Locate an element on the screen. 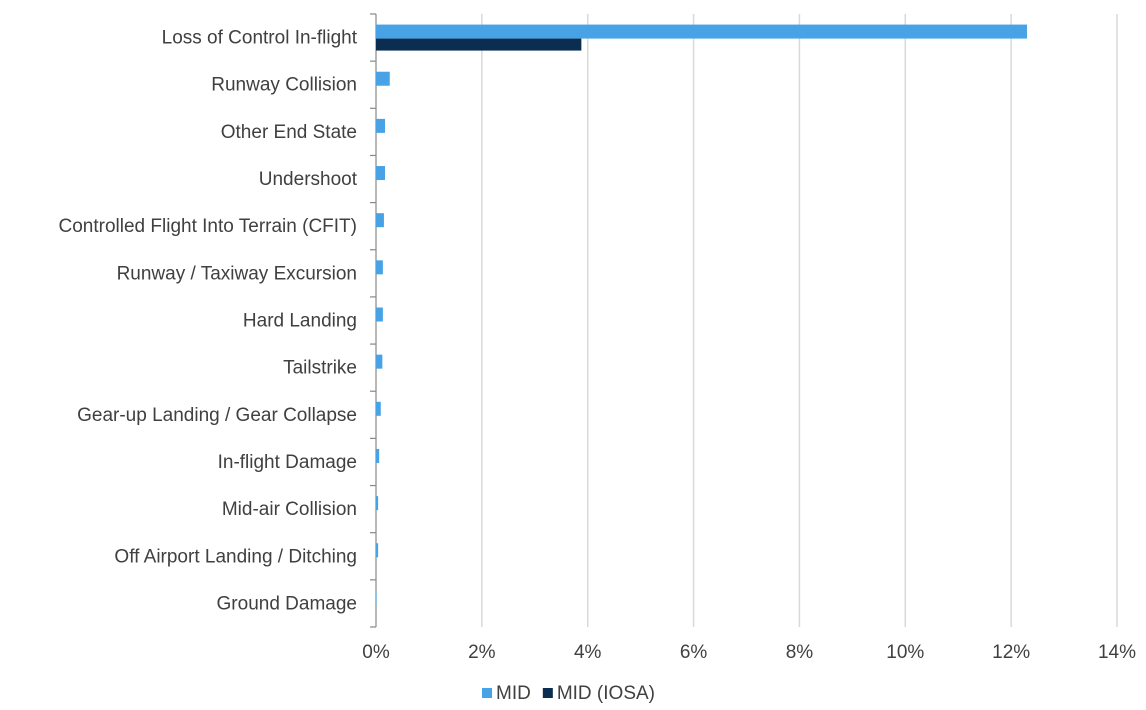 This screenshot has width=1146, height=710. legend-label: MID is located at coordinates (513, 693).